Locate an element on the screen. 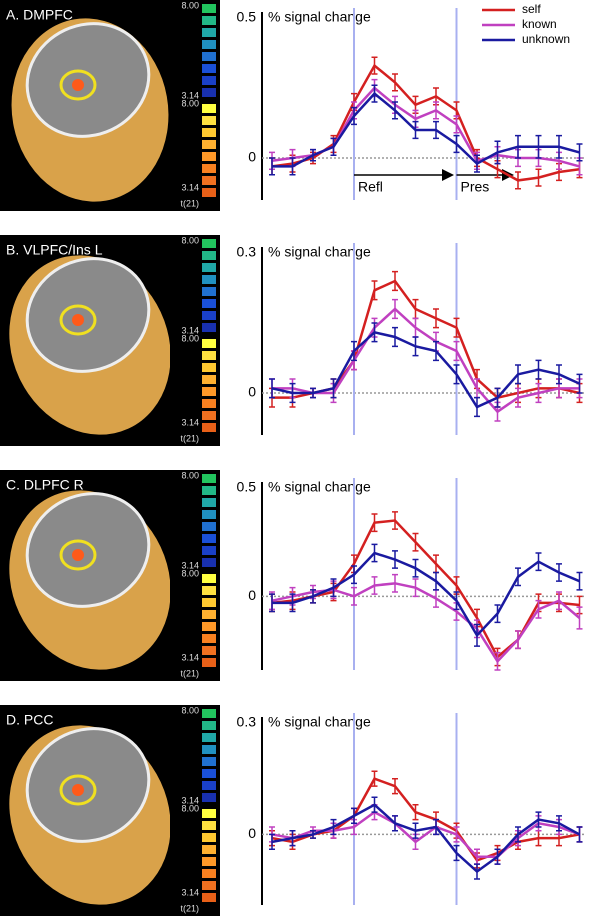  legend-label: unknown is located at coordinates (546, 39).